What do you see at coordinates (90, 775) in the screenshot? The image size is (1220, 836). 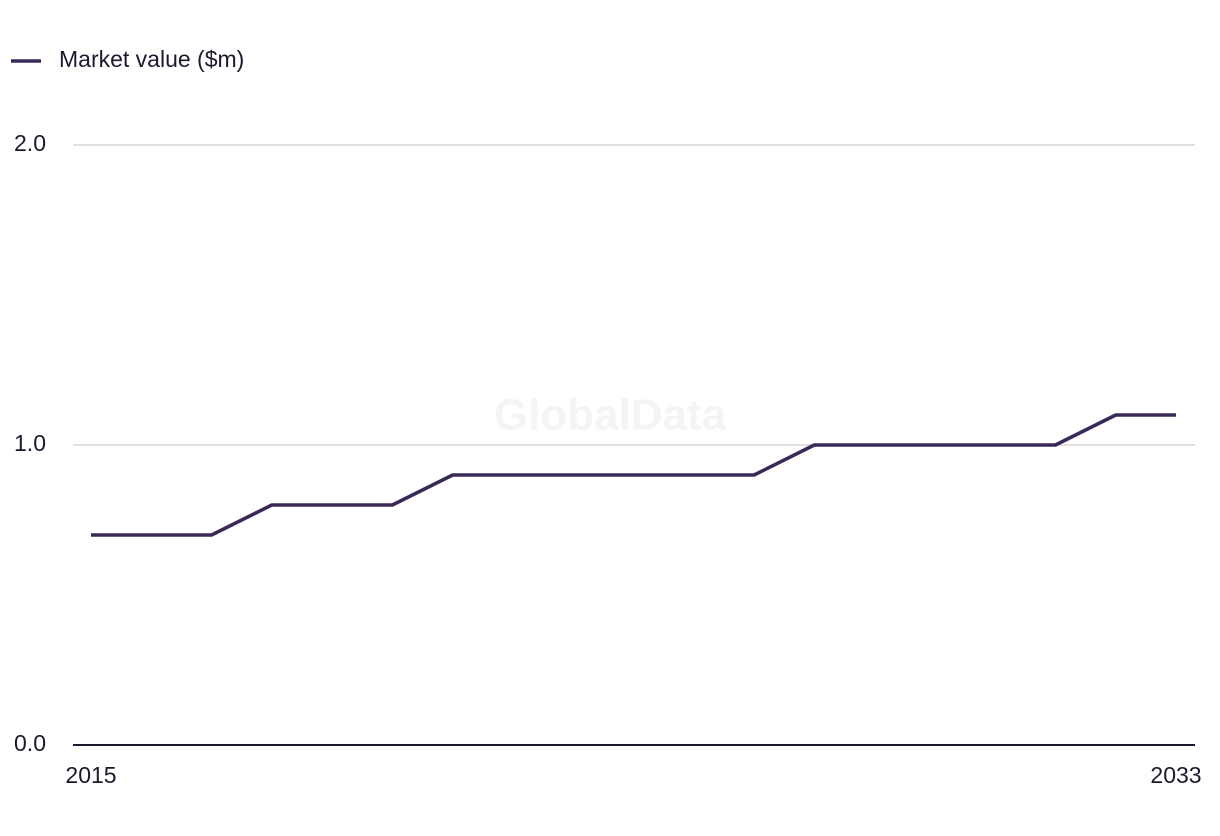 I see `x-tick-label: 2015` at bounding box center [90, 775].